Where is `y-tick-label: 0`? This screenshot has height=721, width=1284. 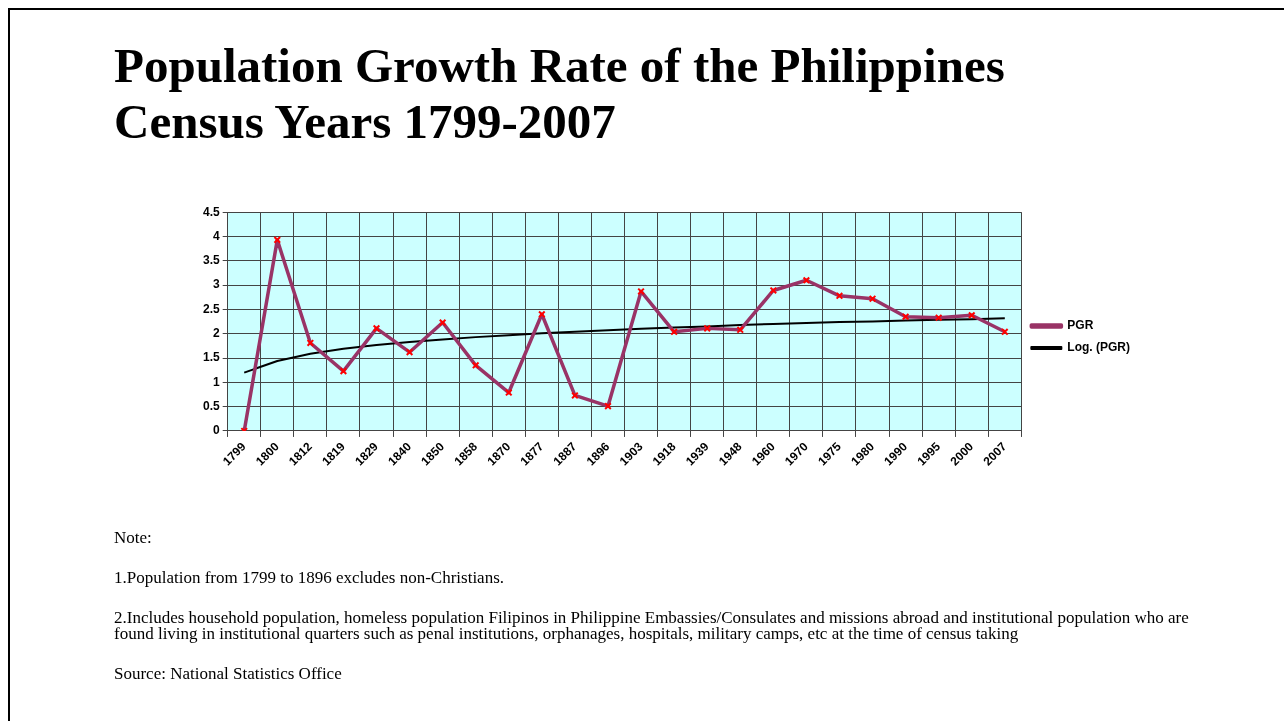
y-tick-label: 0 is located at coordinates (216, 430).